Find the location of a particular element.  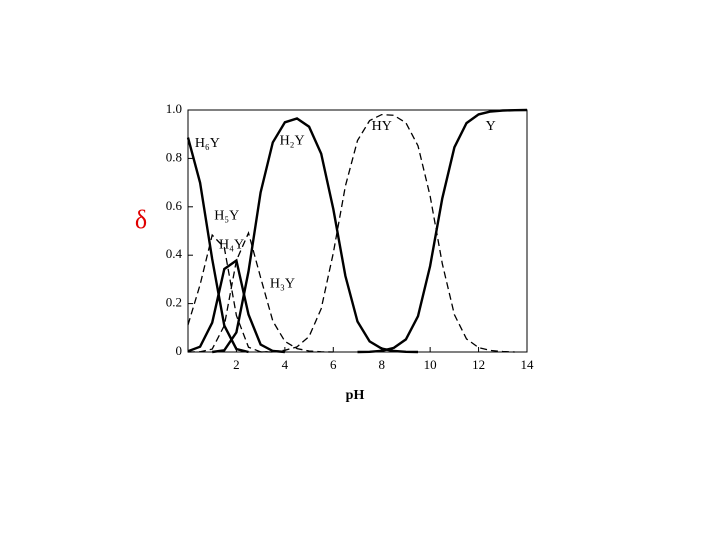

species-label: H₆Y is located at coordinates (207, 143).